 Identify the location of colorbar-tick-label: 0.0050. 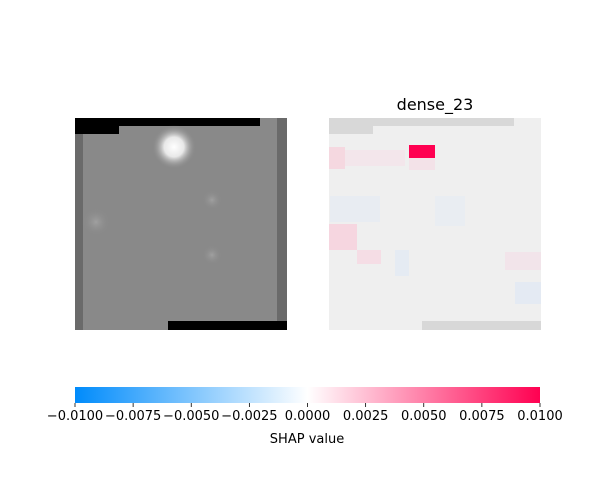
(424, 416).